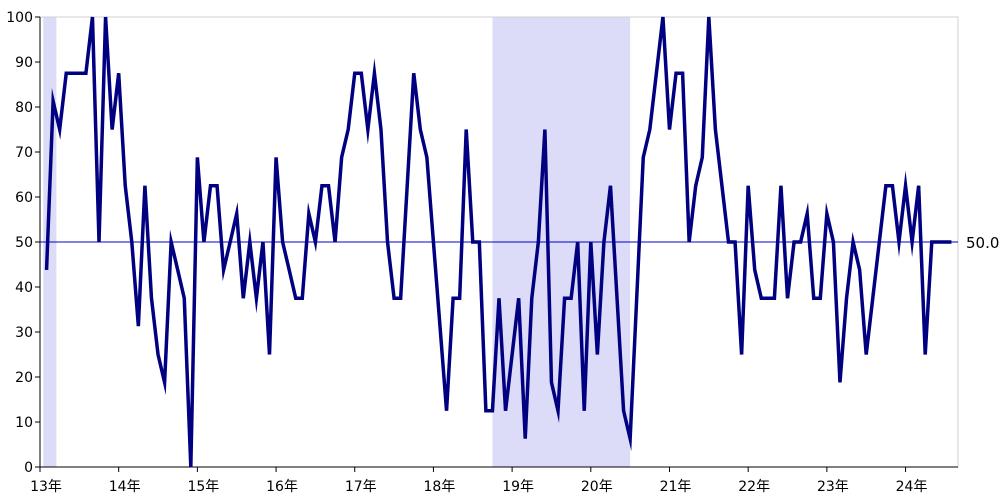 The height and width of the screenshot is (498, 1005). What do you see at coordinates (24, 423) in the screenshot?
I see `y-tick-label: 10` at bounding box center [24, 423].